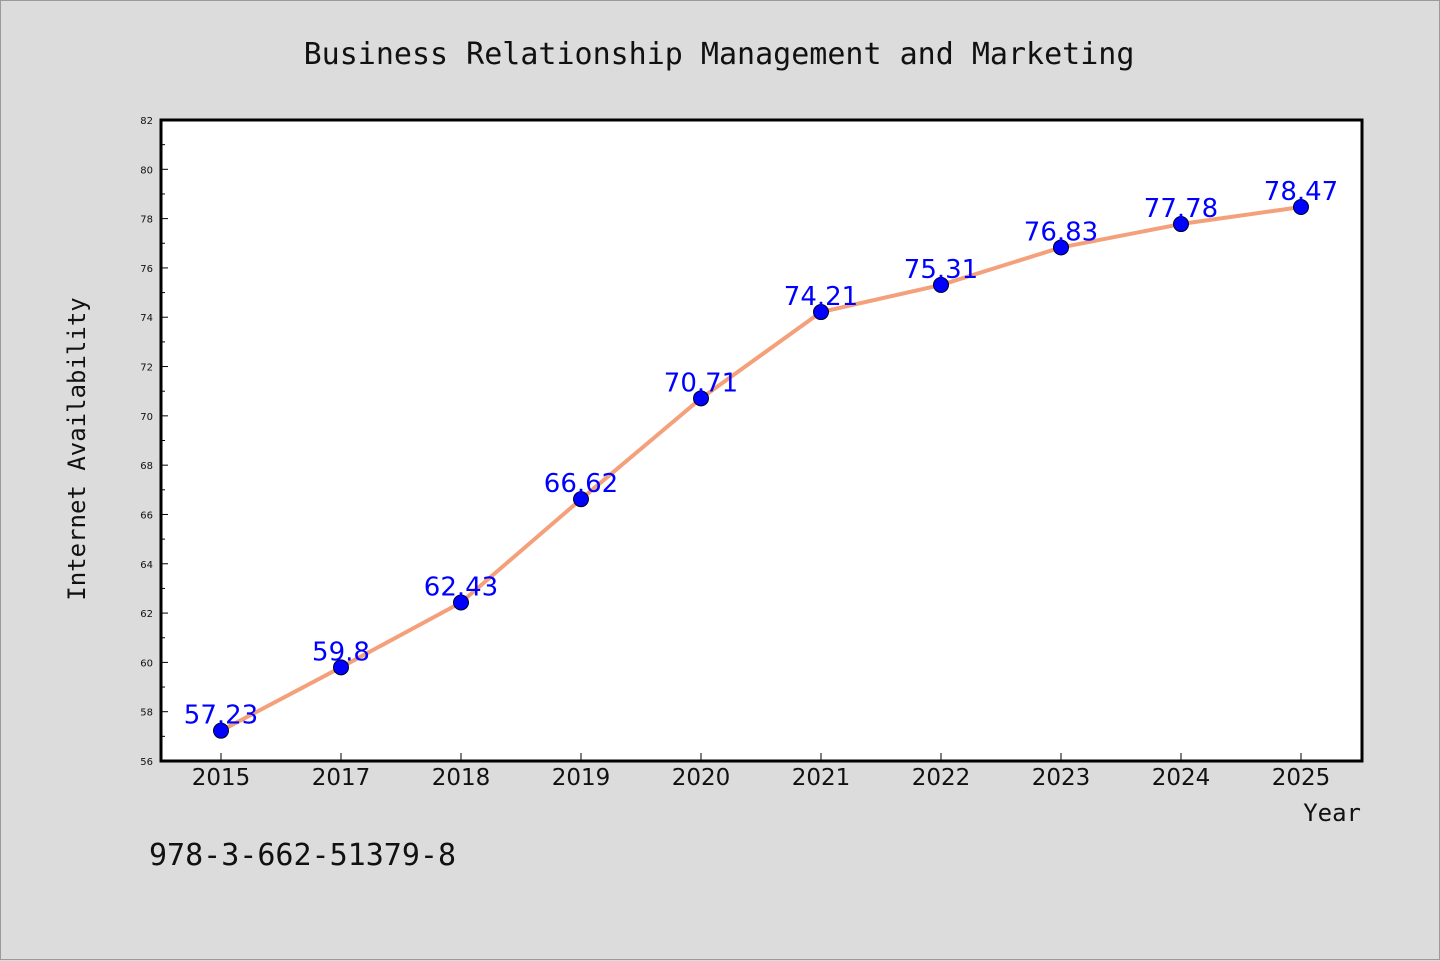 The width and height of the screenshot is (1440, 961). I want to click on x-tick-label: 2025, so click(1301, 778).